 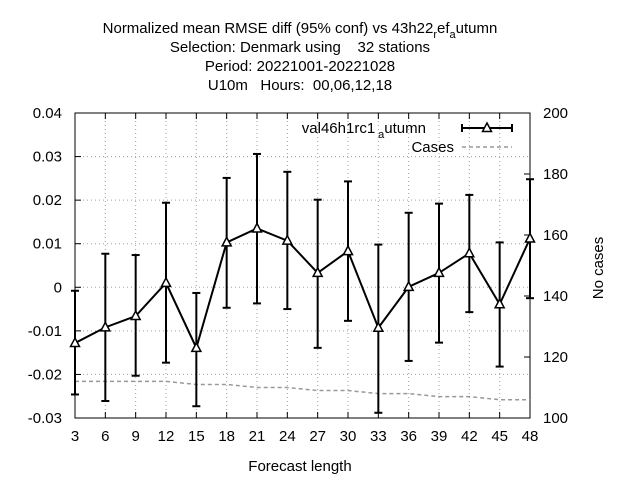 What do you see at coordinates (226, 436) in the screenshot?
I see `x-tick-label: 18` at bounding box center [226, 436].